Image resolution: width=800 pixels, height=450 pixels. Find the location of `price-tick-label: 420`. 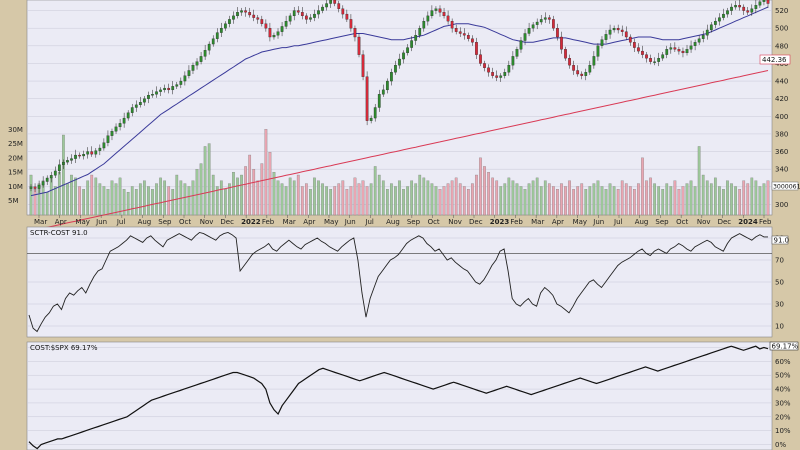

price-tick-label: 420 is located at coordinates (781, 99).